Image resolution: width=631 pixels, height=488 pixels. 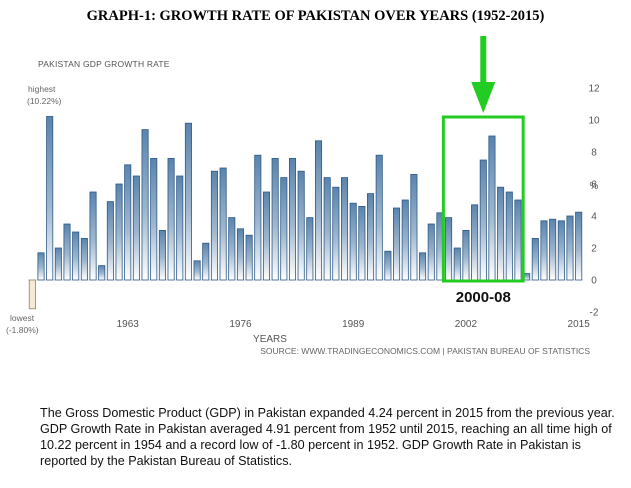 I want to click on highest-label: highest, so click(x=42, y=89).